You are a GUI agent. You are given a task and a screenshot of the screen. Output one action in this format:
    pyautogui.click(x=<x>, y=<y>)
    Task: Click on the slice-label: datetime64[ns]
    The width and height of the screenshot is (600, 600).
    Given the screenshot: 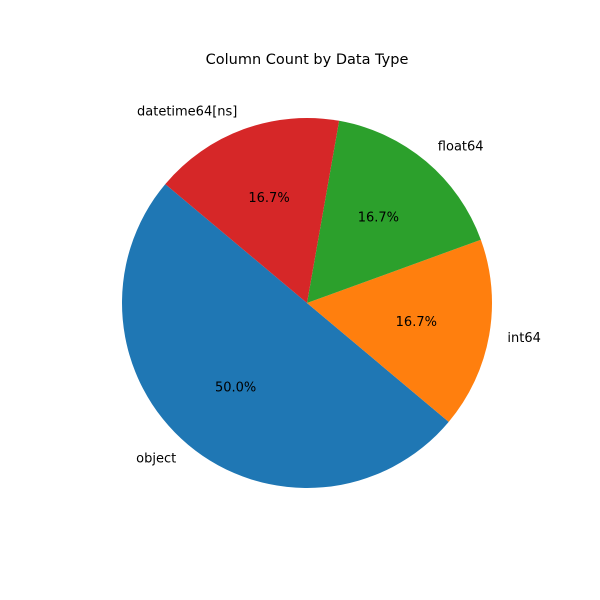 What is the action you would take?
    pyautogui.click(x=187, y=111)
    